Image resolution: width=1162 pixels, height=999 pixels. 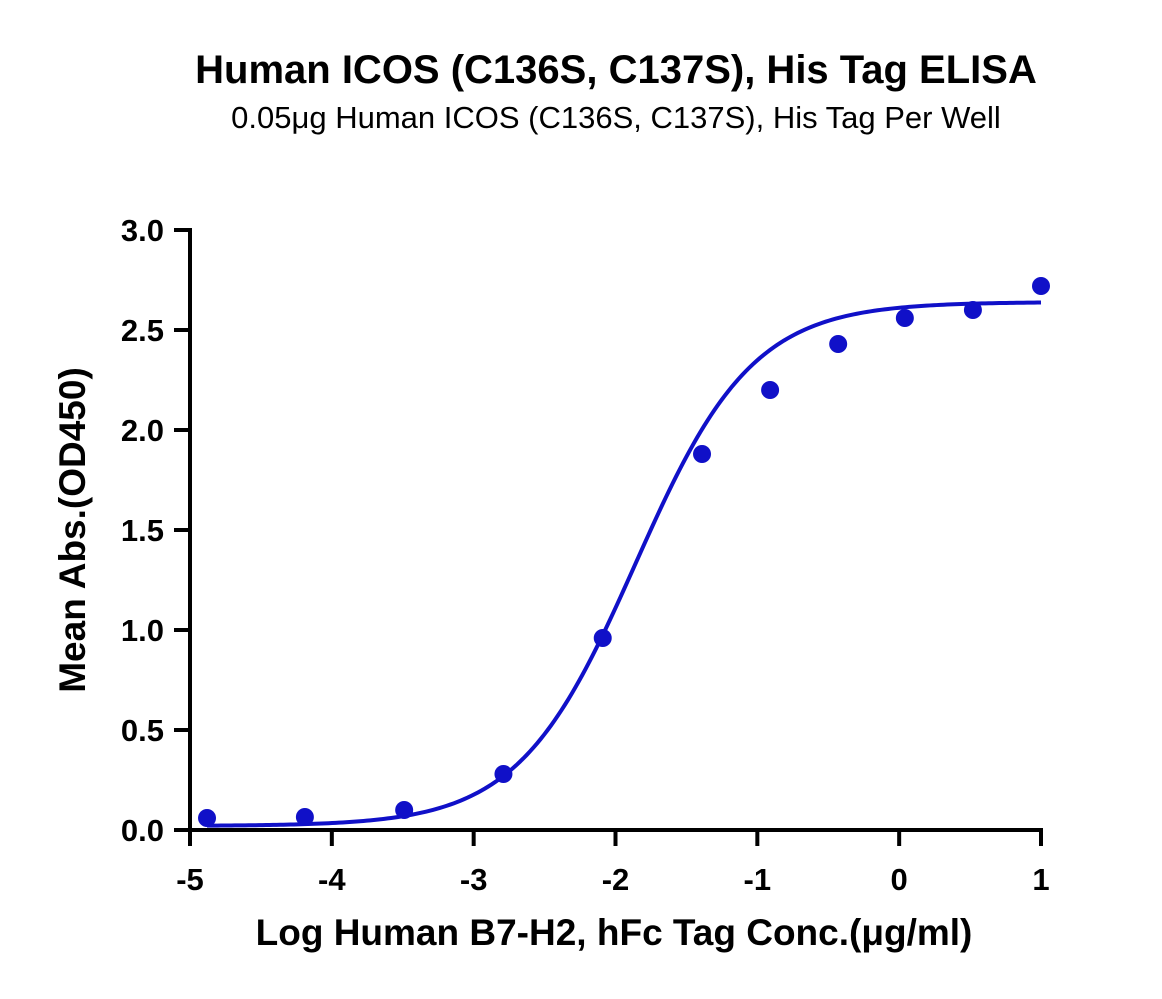 What do you see at coordinates (142, 430) in the screenshot?
I see `y-tick-label: 2.0` at bounding box center [142, 430].